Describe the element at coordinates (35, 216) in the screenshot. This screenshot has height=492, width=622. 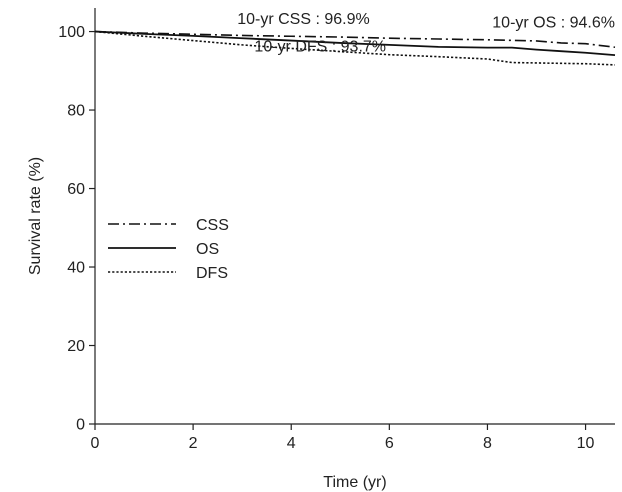
I see `y-axis-label: Survival rate (%)` at that location.